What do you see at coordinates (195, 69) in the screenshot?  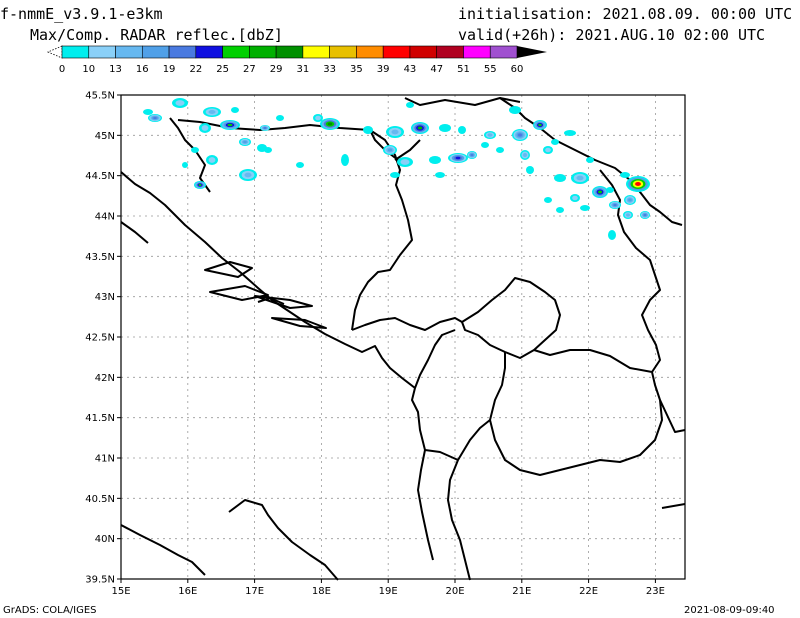 I see `colorbar-label: 22` at bounding box center [195, 69].